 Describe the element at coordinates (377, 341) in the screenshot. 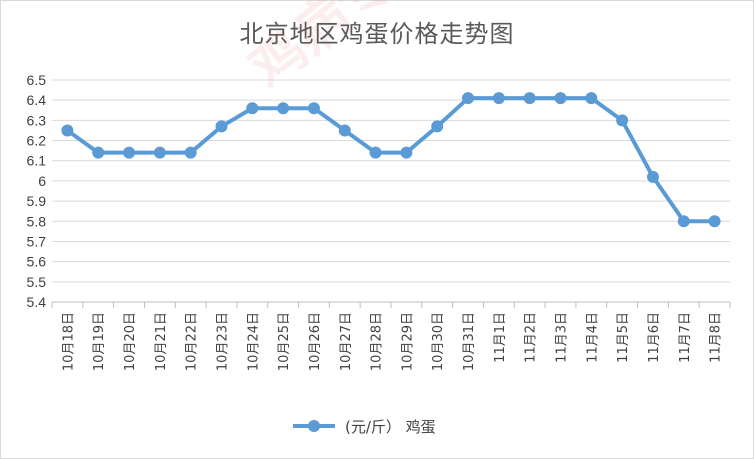

I see `x-tick-label: 10月28日` at that location.